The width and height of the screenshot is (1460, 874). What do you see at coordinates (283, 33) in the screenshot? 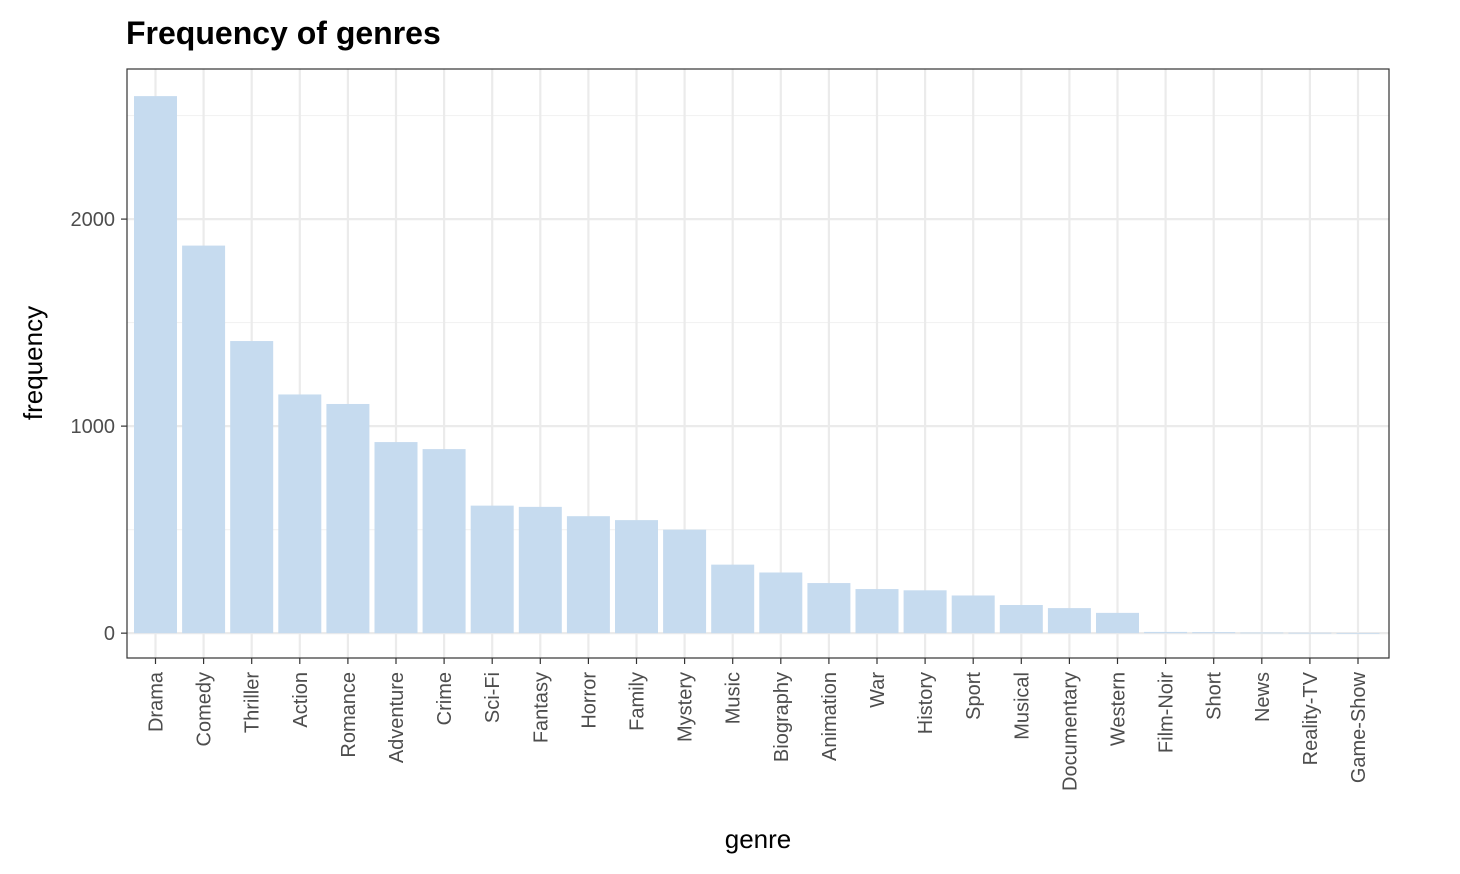
I see `chart-title: Frequency of genres` at bounding box center [283, 33].